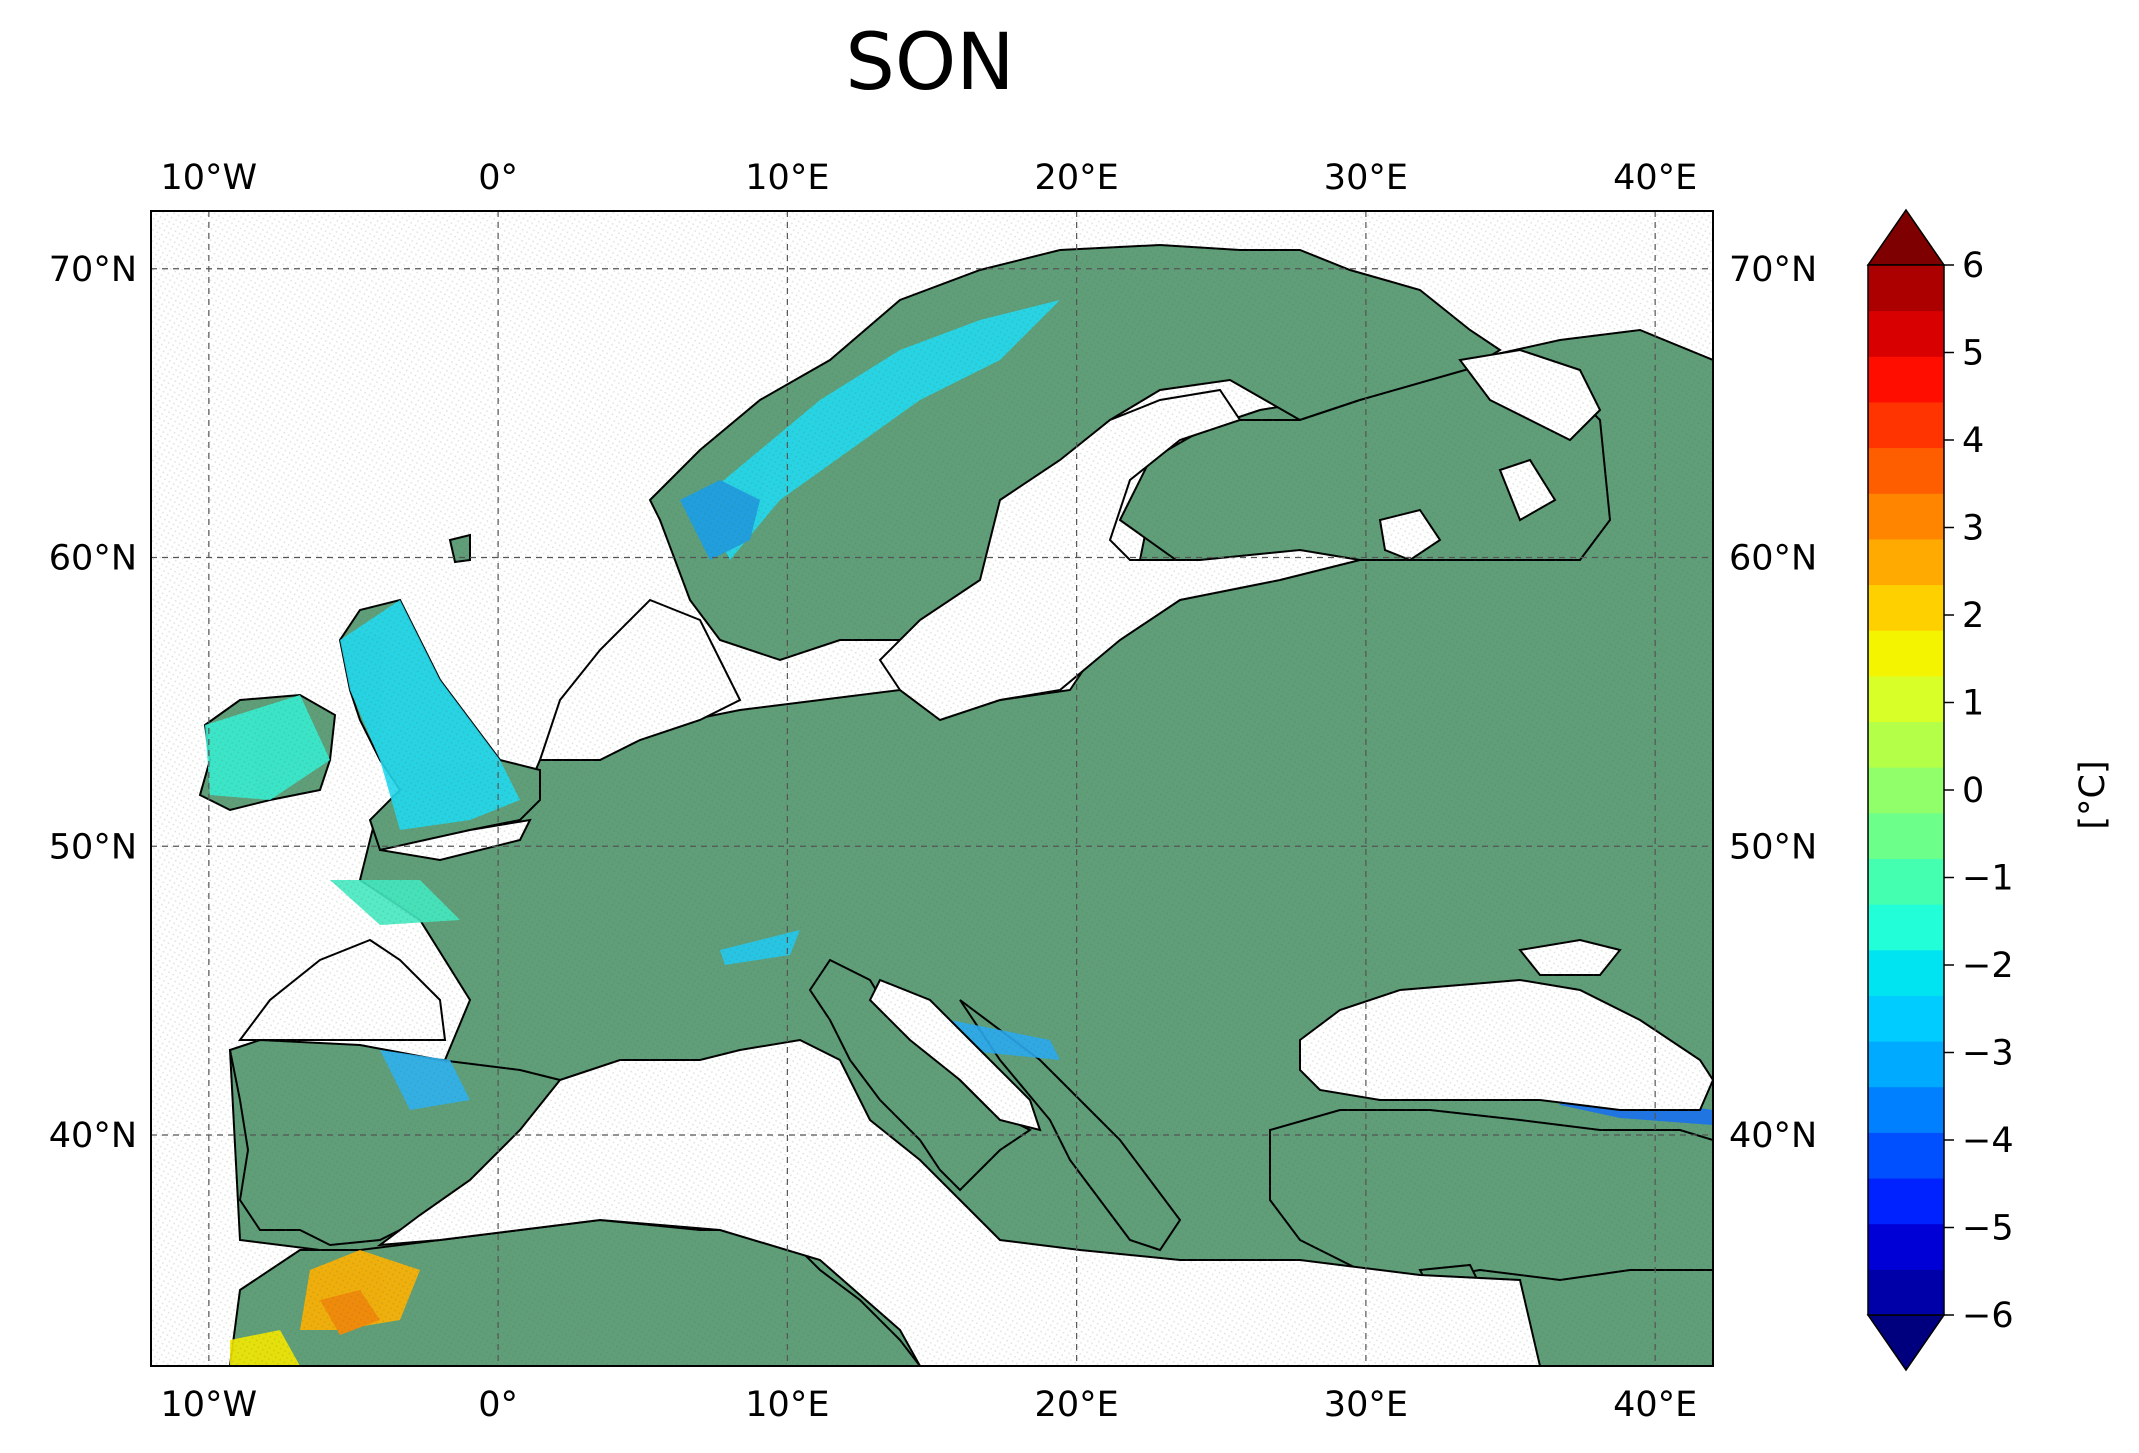 The width and height of the screenshot is (2139, 1453). I want to click on lat-tick-left: 40°N, so click(93, 1136).